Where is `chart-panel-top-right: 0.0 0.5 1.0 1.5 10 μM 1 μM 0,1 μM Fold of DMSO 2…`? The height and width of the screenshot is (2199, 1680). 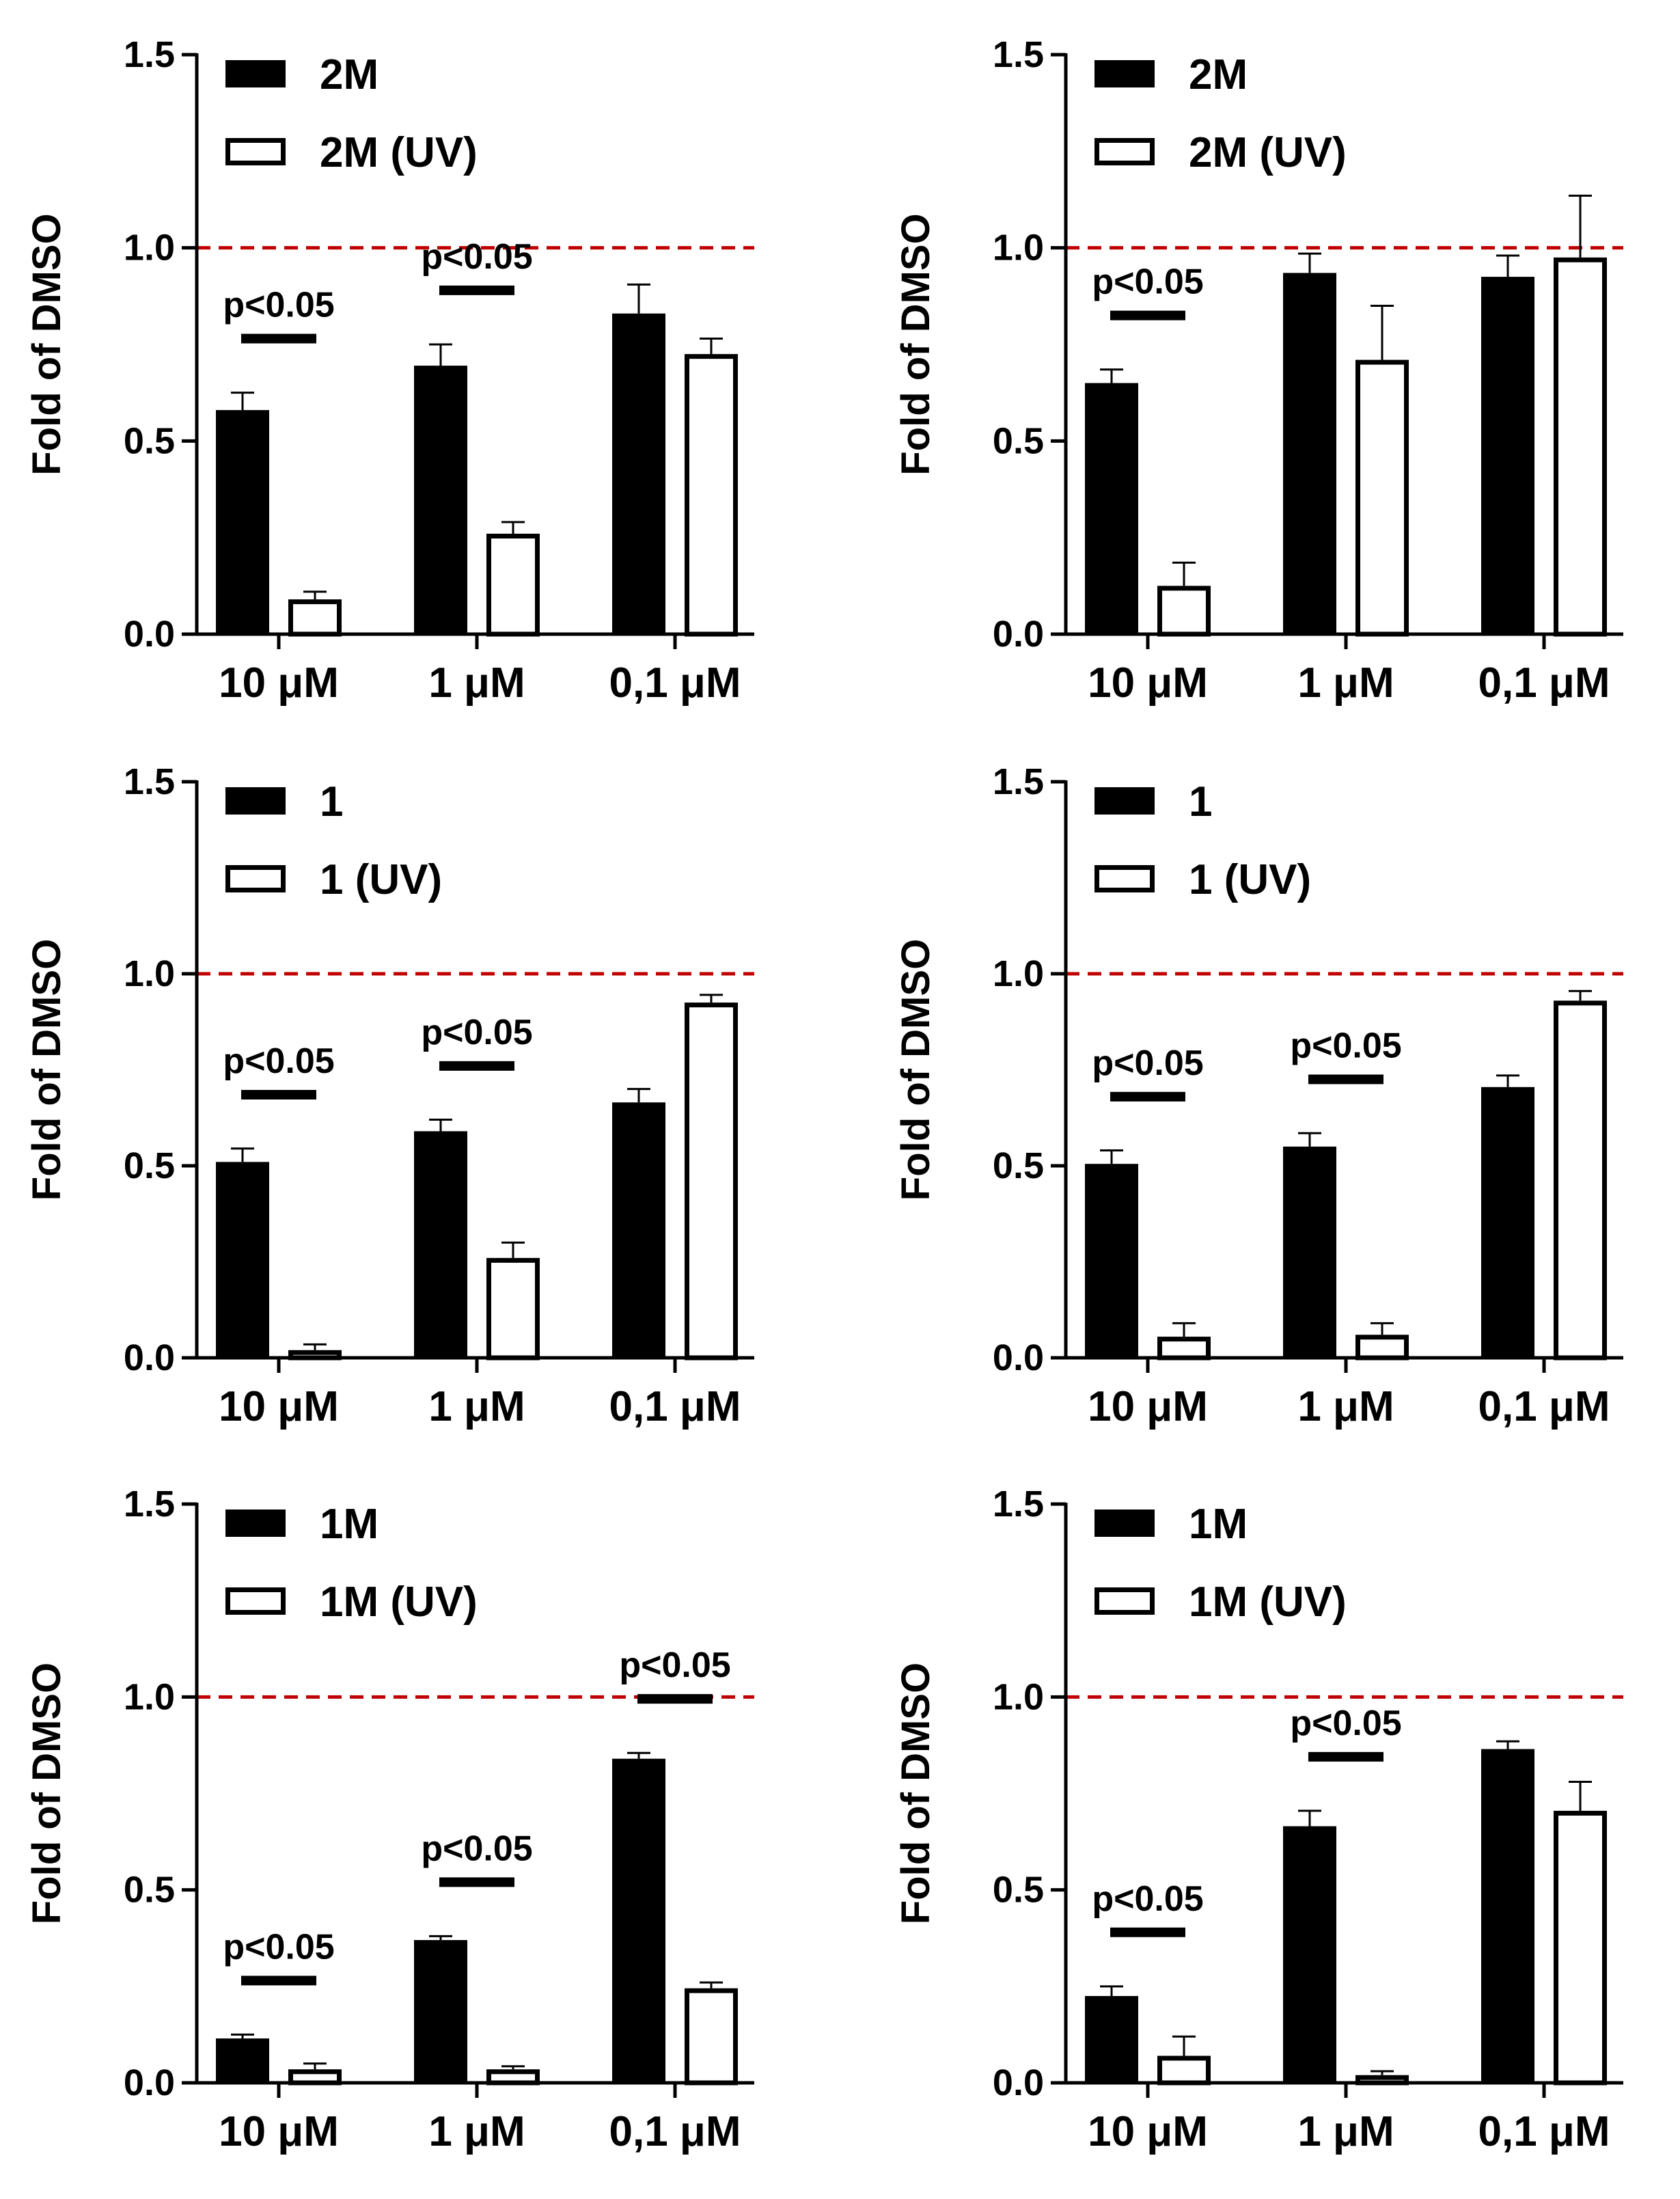
chart-panel-top-right: 0.0 0.5 1.0 1.5 10 μM 1 μM 0,1 μM Fold of DMSO 2… is located at coordinates (1258, 370).